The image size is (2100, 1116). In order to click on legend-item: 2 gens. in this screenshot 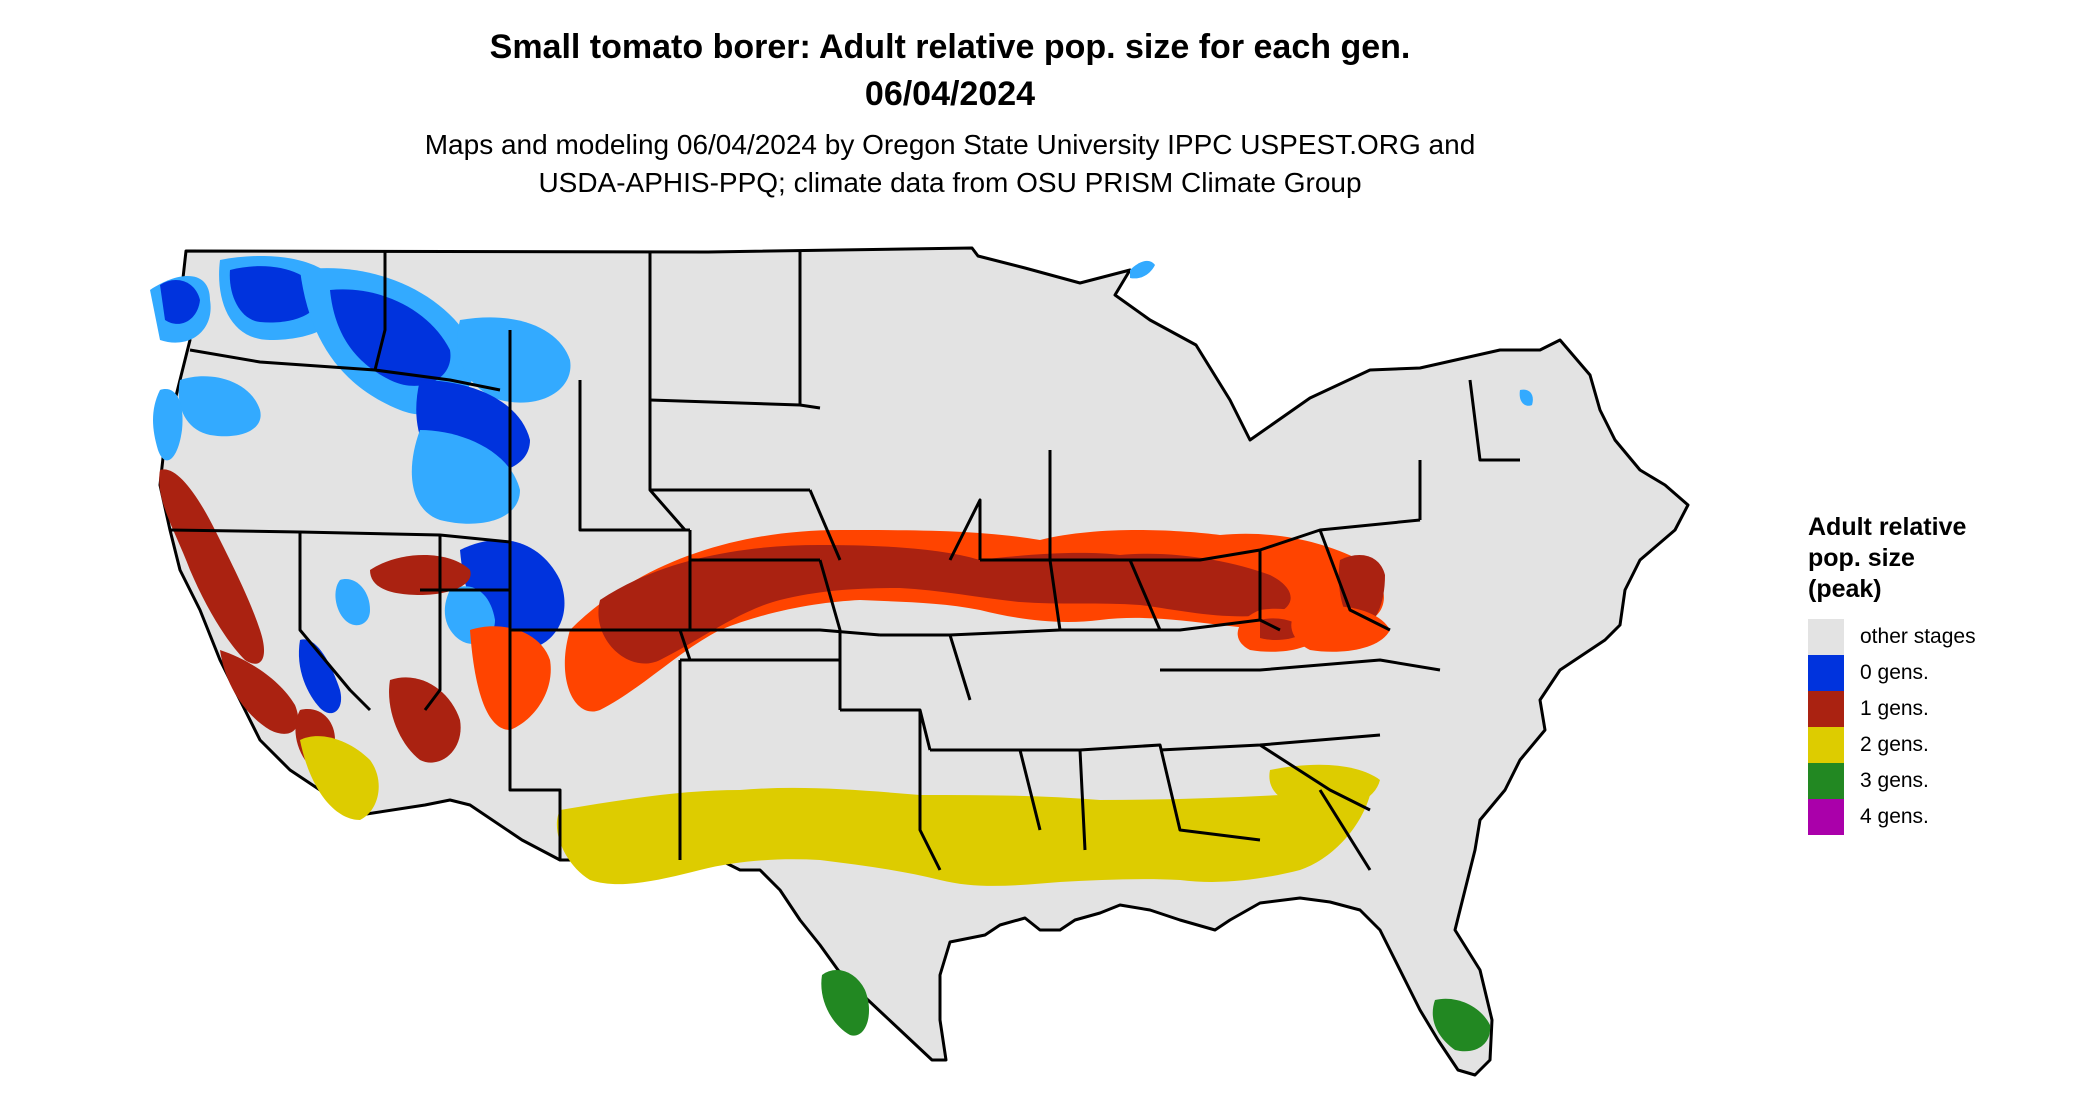, I will do `click(1938, 745)`.